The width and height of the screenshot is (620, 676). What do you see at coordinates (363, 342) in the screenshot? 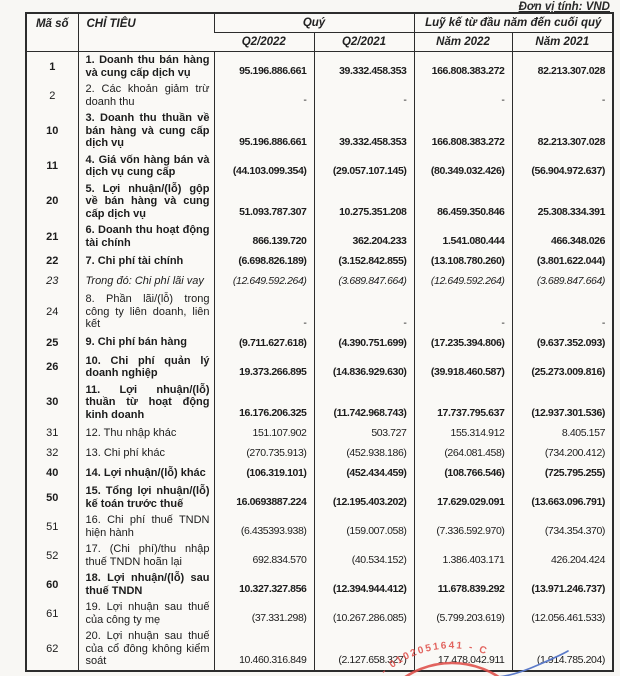
I see `row-value: (4.390.751.699)` at bounding box center [363, 342].